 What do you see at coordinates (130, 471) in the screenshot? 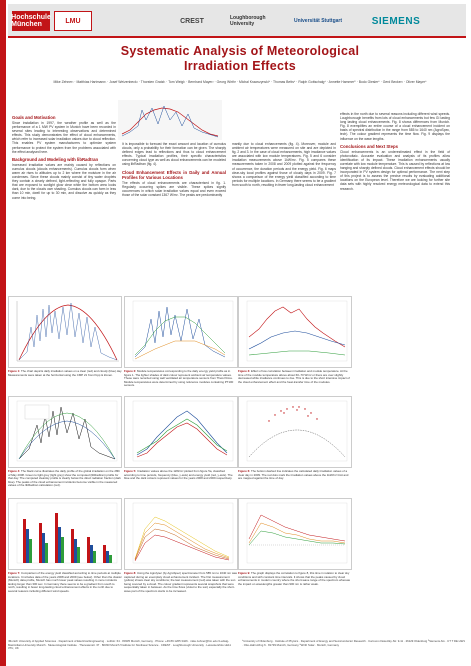
I see `figure-5-label: Figure 5:` at bounding box center [130, 471].